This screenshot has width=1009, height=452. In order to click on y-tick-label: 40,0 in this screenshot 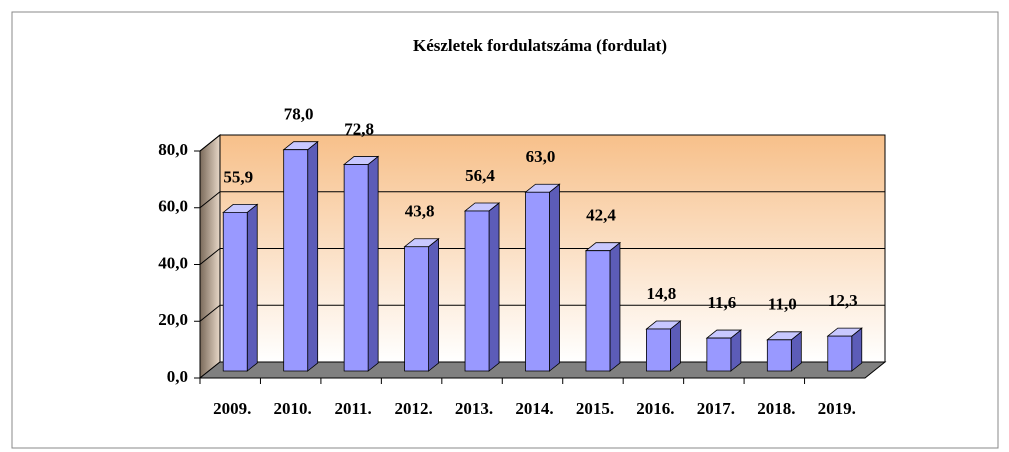, I will do `click(173, 262)`.